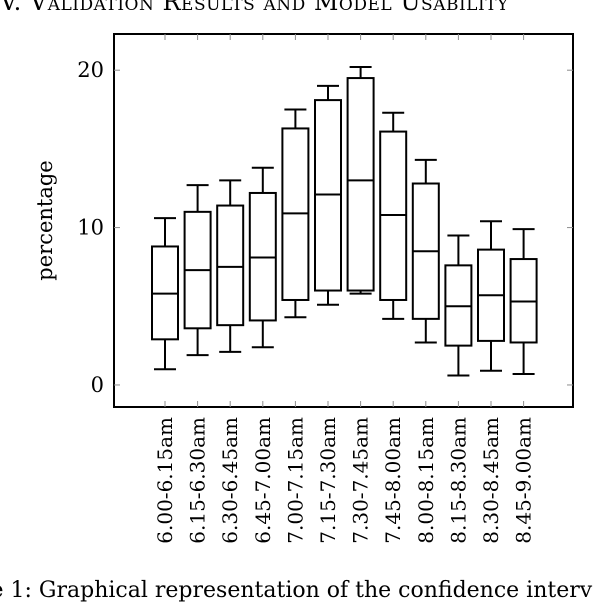 This screenshot has width=608, height=603. I want to click on x-tick-label: 7.30-7.45am, so click(361, 480).